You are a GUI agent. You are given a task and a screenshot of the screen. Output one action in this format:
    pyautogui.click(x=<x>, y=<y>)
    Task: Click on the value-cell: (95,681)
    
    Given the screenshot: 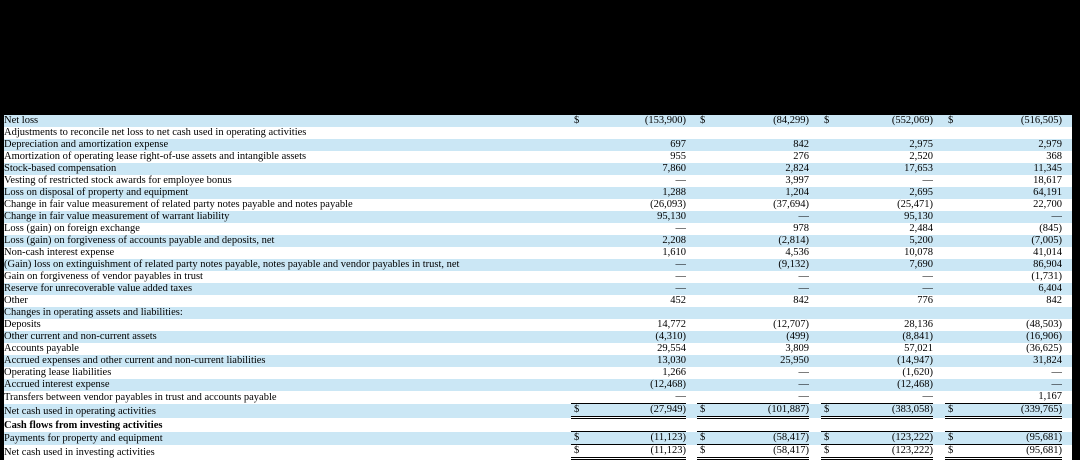 What is the action you would take?
    pyautogui.click(x=1015, y=438)
    